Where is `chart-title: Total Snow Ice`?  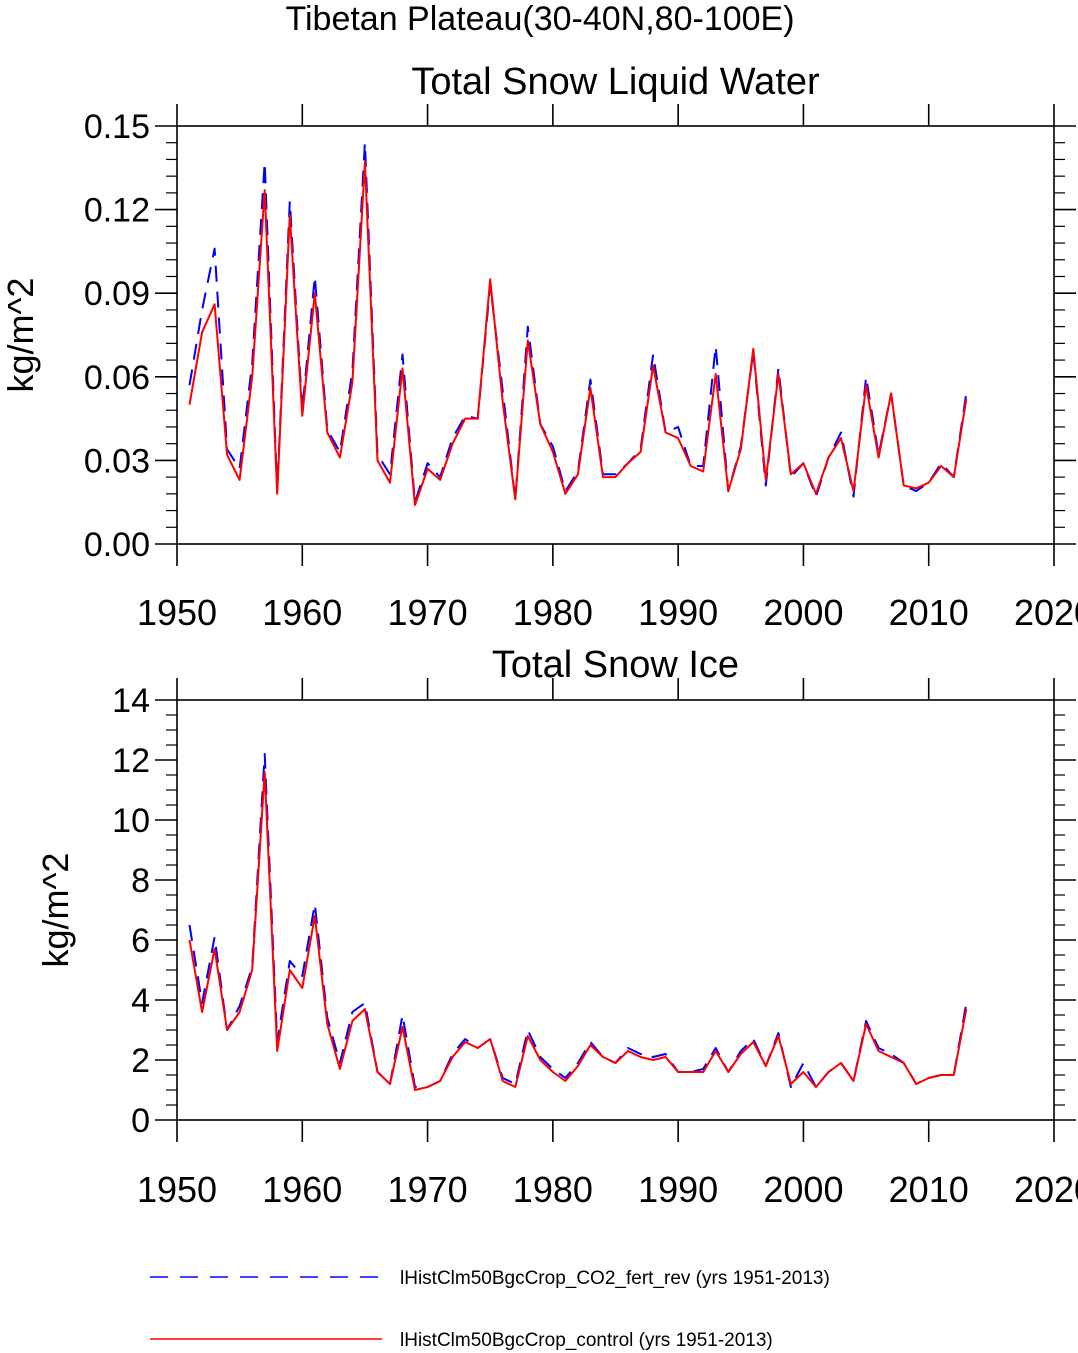
chart-title: Total Snow Ice is located at coordinates (615, 665).